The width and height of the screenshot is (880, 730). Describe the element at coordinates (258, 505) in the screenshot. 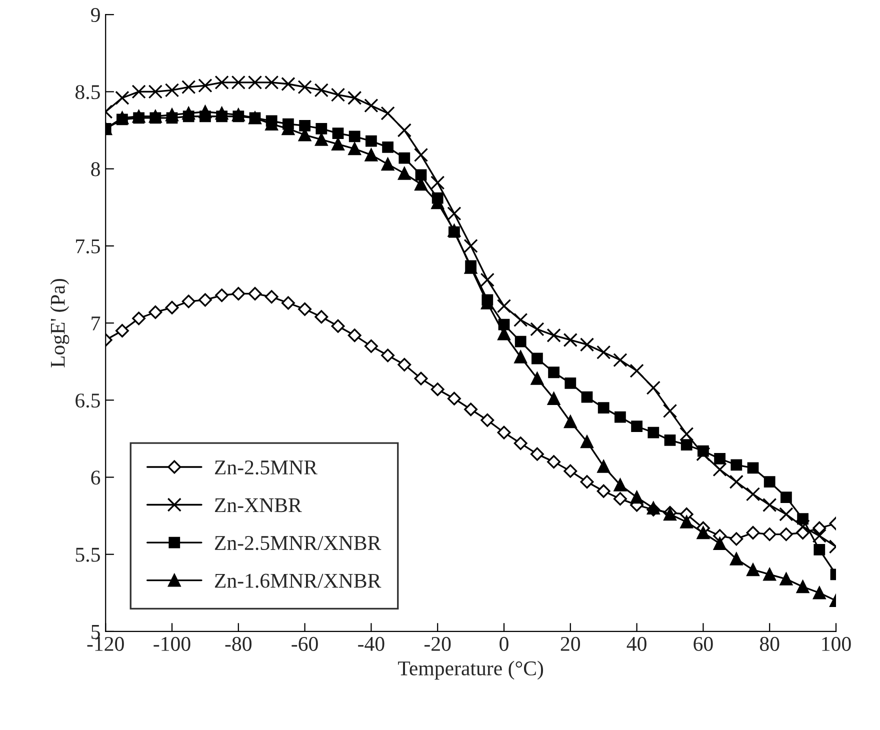

I see `legend-label: Zn-XNBR` at that location.